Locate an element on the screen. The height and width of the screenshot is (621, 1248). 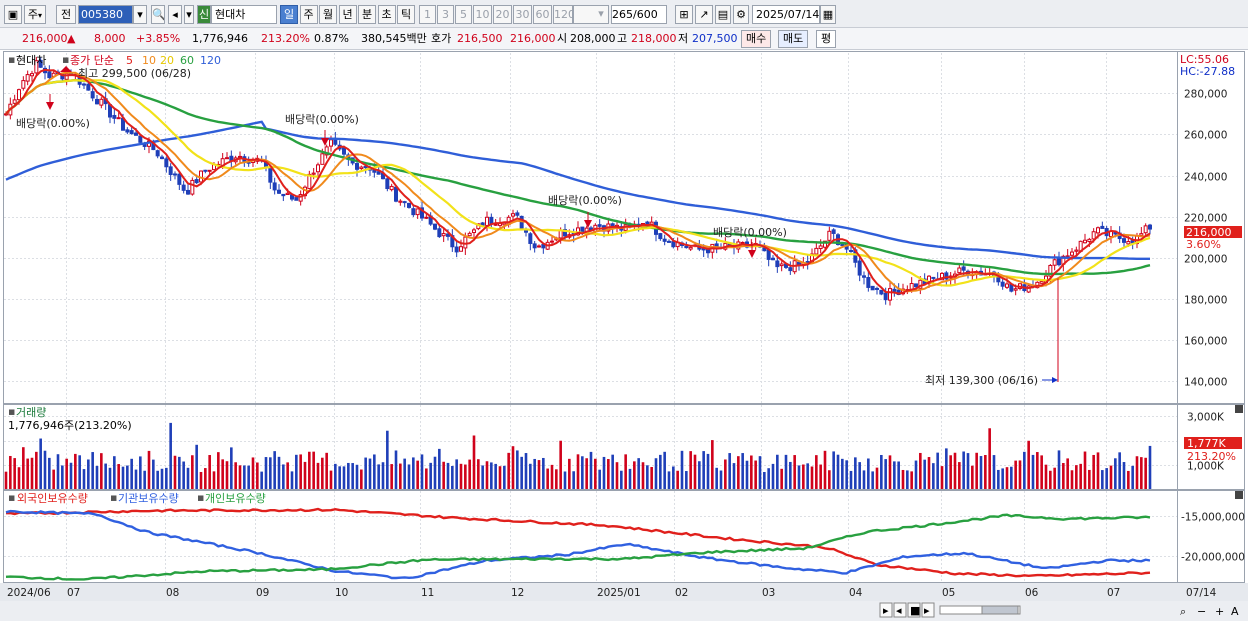
period-button: 분 is located at coordinates (367, 14).